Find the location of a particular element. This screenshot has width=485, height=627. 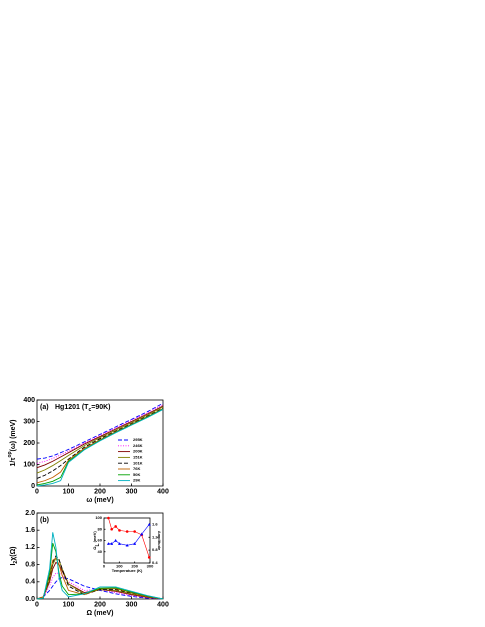

y-axis-label: I2χ(Ω) is located at coordinates (14, 555).